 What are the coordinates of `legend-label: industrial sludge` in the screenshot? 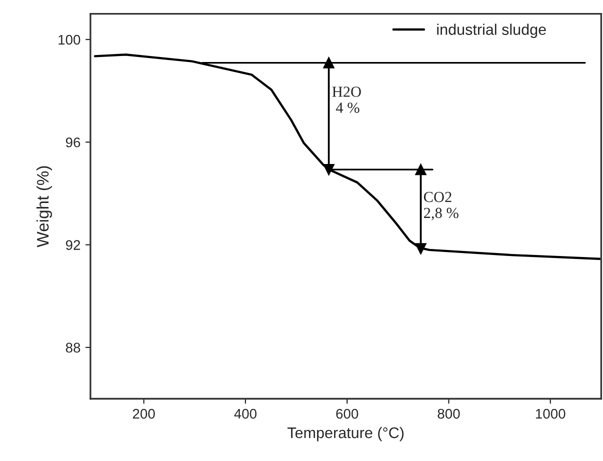 It's located at (491, 31).